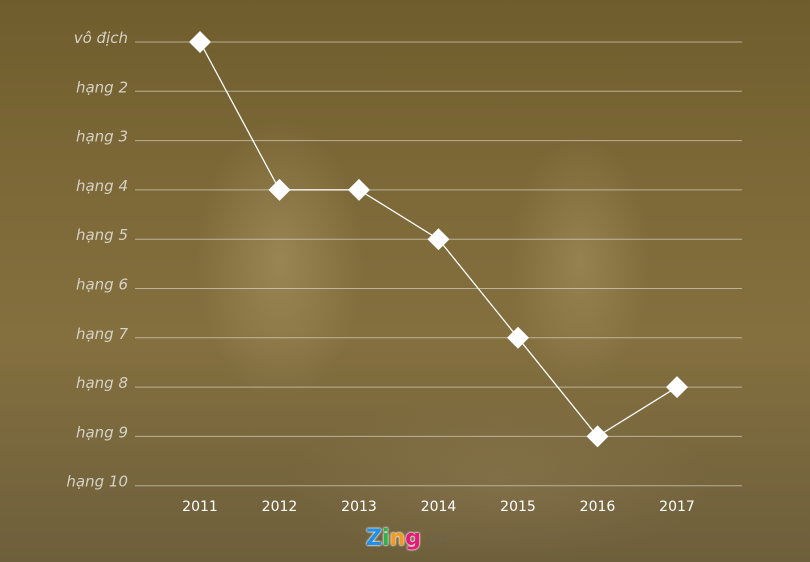 The width and height of the screenshot is (810, 562). I want to click on zing-logo: Zing.vn, so click(406, 538).